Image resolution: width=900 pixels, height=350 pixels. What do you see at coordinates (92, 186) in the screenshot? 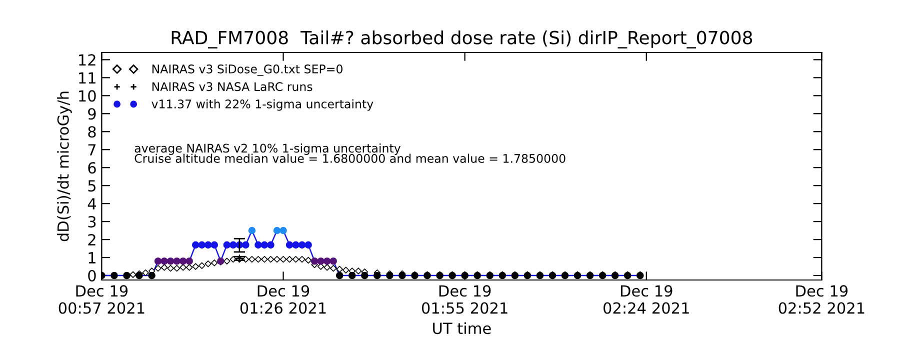
I see `y-tick-label: 5` at bounding box center [92, 186].